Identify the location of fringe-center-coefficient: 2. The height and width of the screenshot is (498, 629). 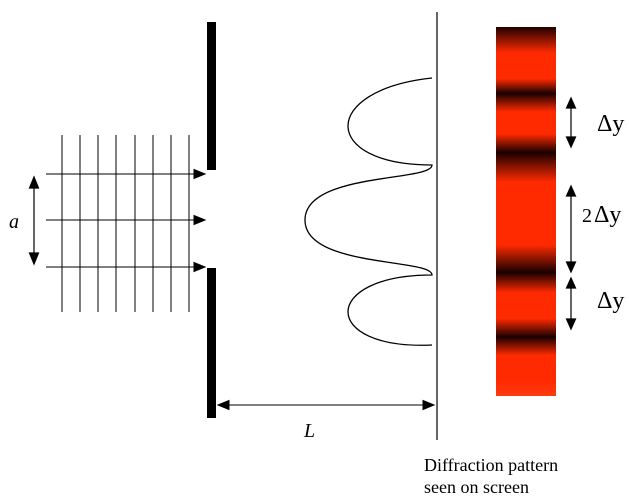
(587, 216).